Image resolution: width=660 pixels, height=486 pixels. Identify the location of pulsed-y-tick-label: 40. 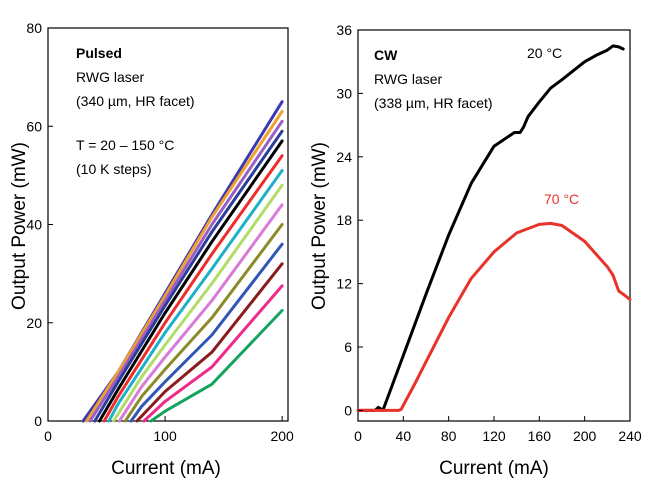
(34, 225).